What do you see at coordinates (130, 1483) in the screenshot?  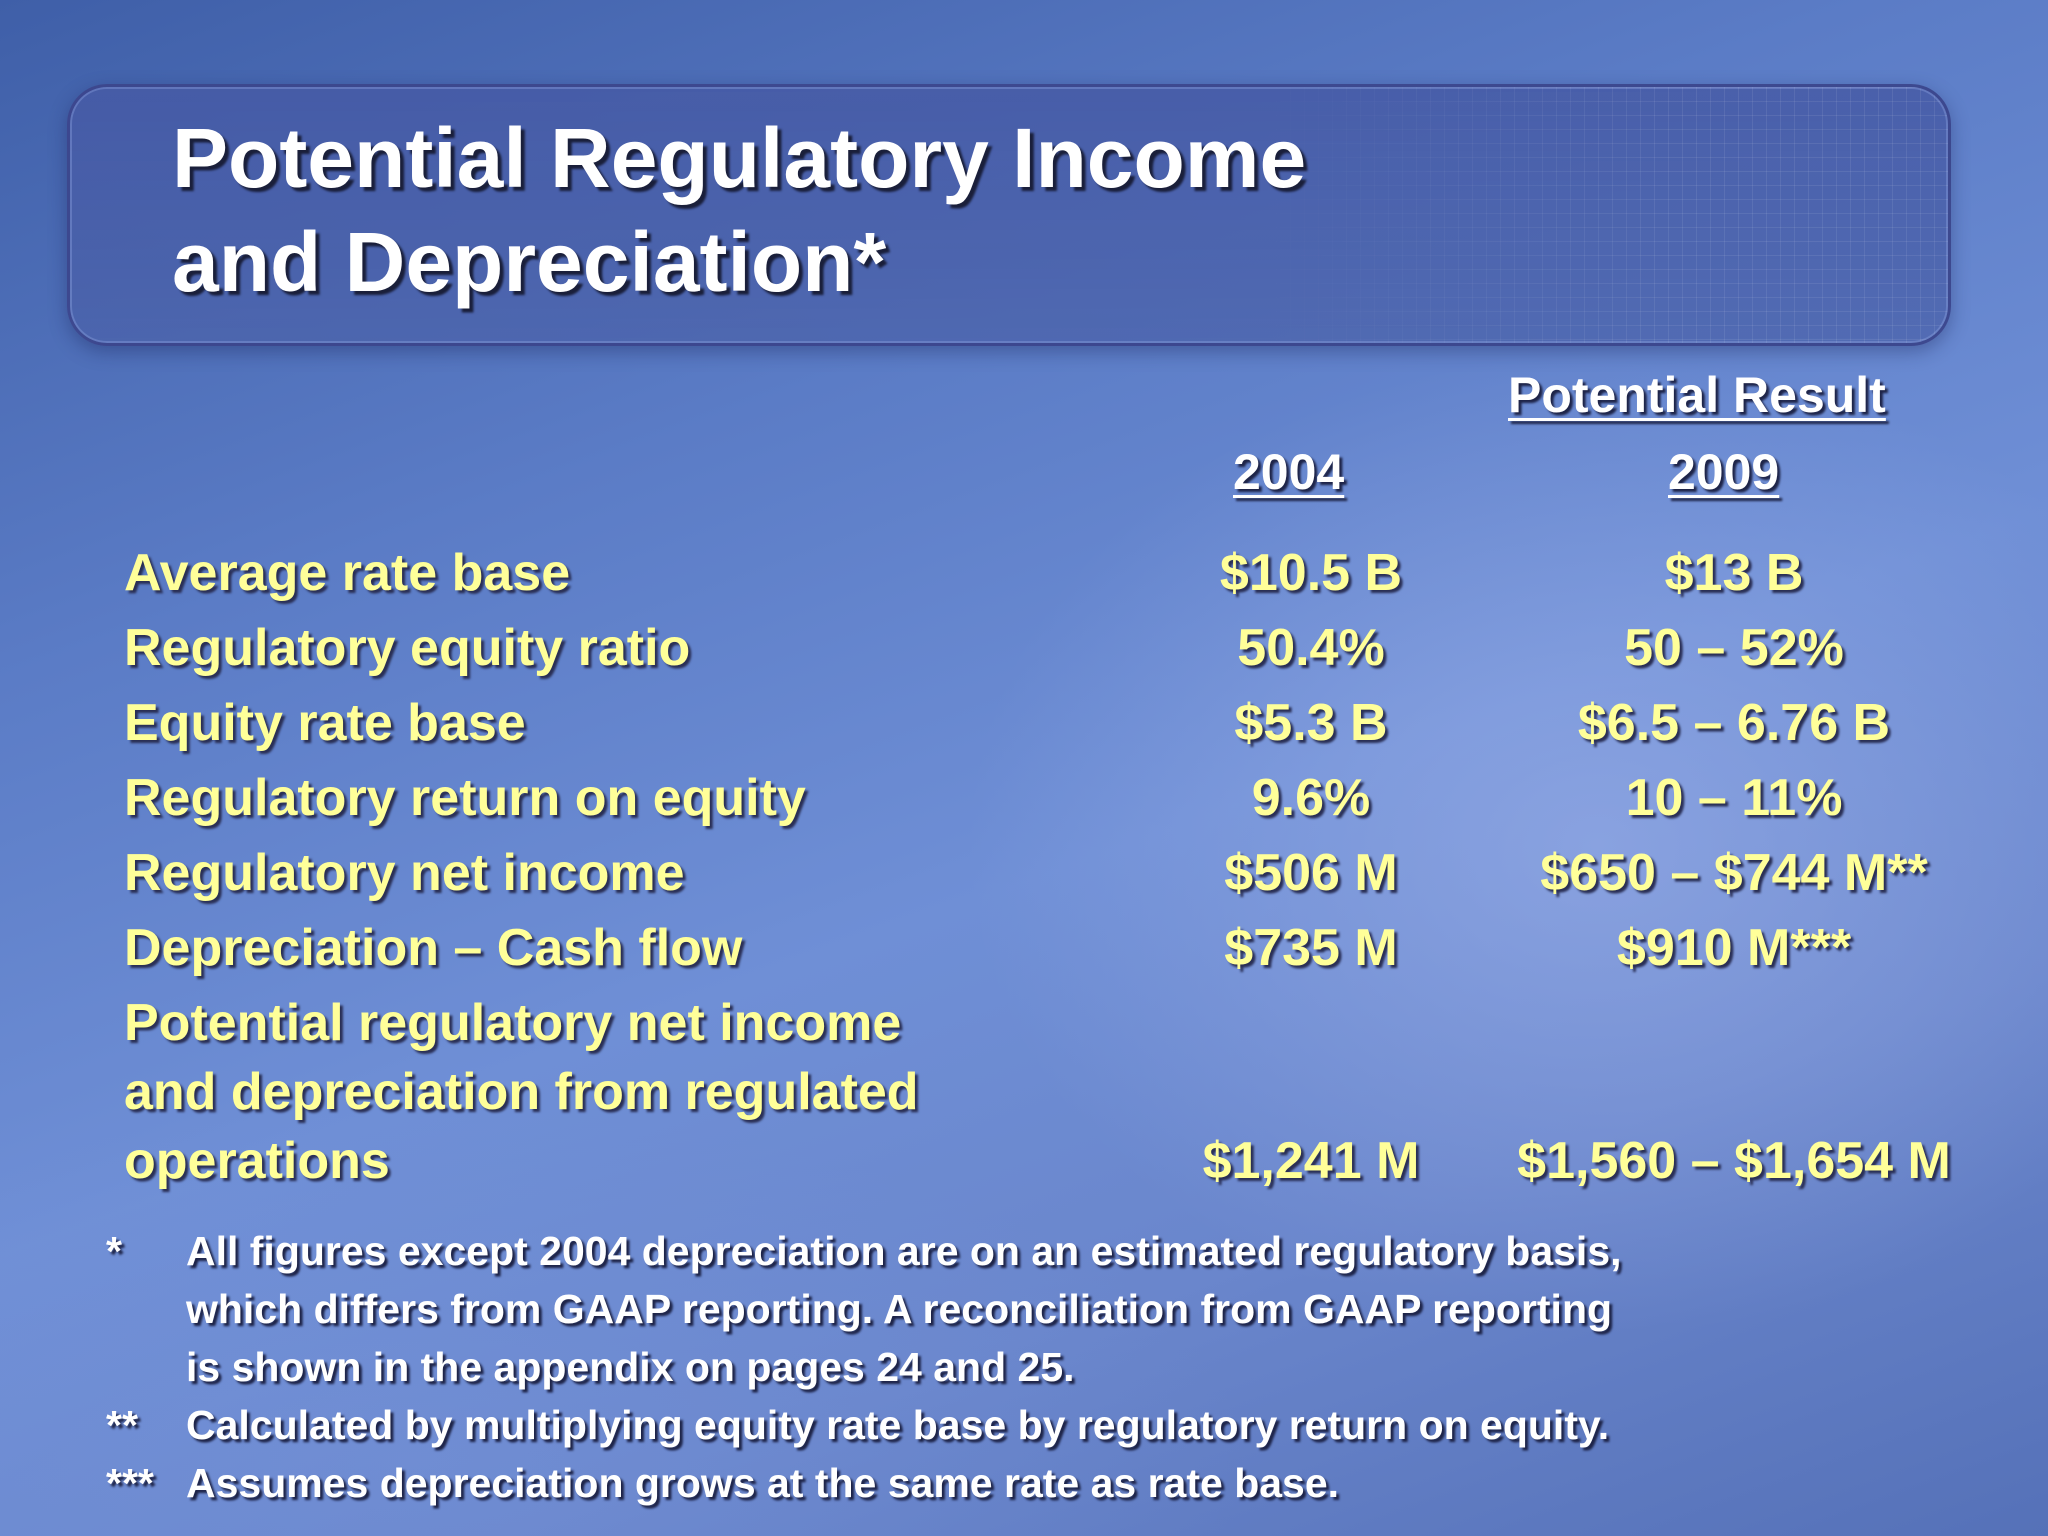 I see `footnote-mark: ***` at bounding box center [130, 1483].